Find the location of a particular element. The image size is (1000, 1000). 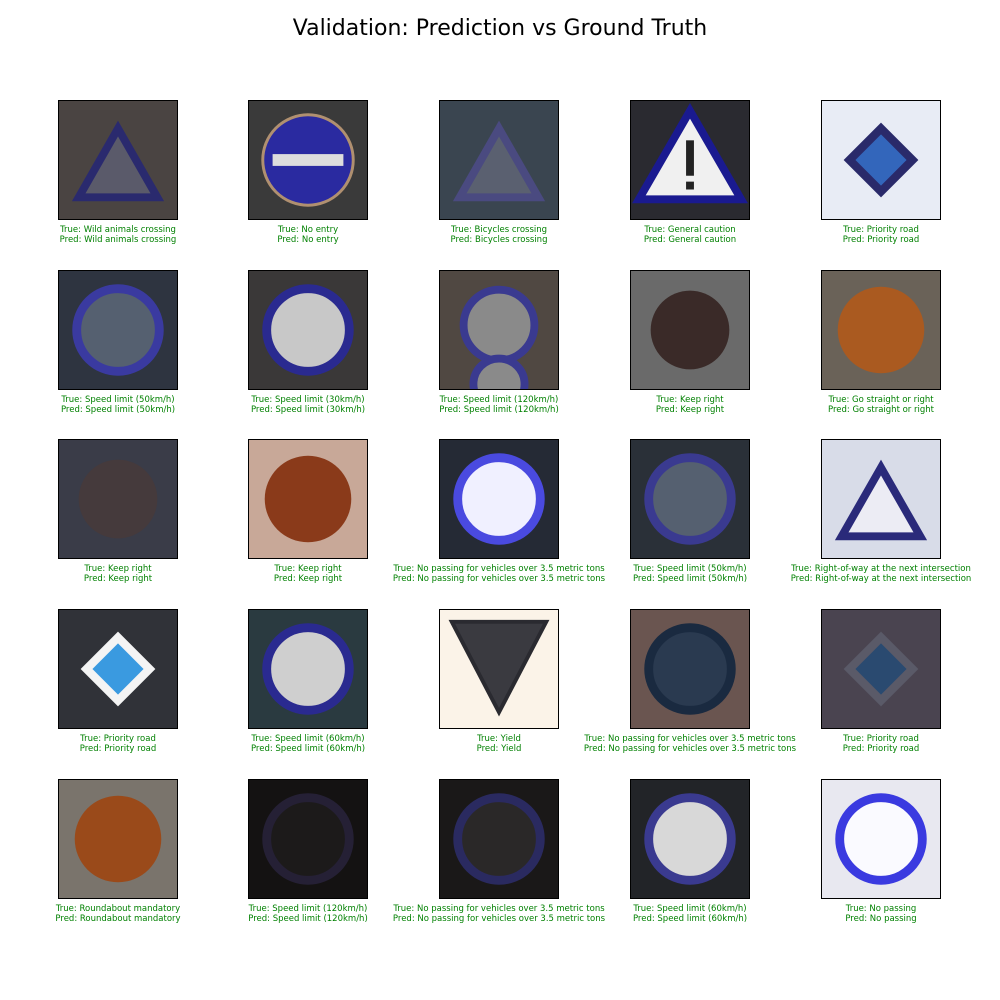

sample-caption: True: No passing Pred: No passing is located at coordinates (880, 914).